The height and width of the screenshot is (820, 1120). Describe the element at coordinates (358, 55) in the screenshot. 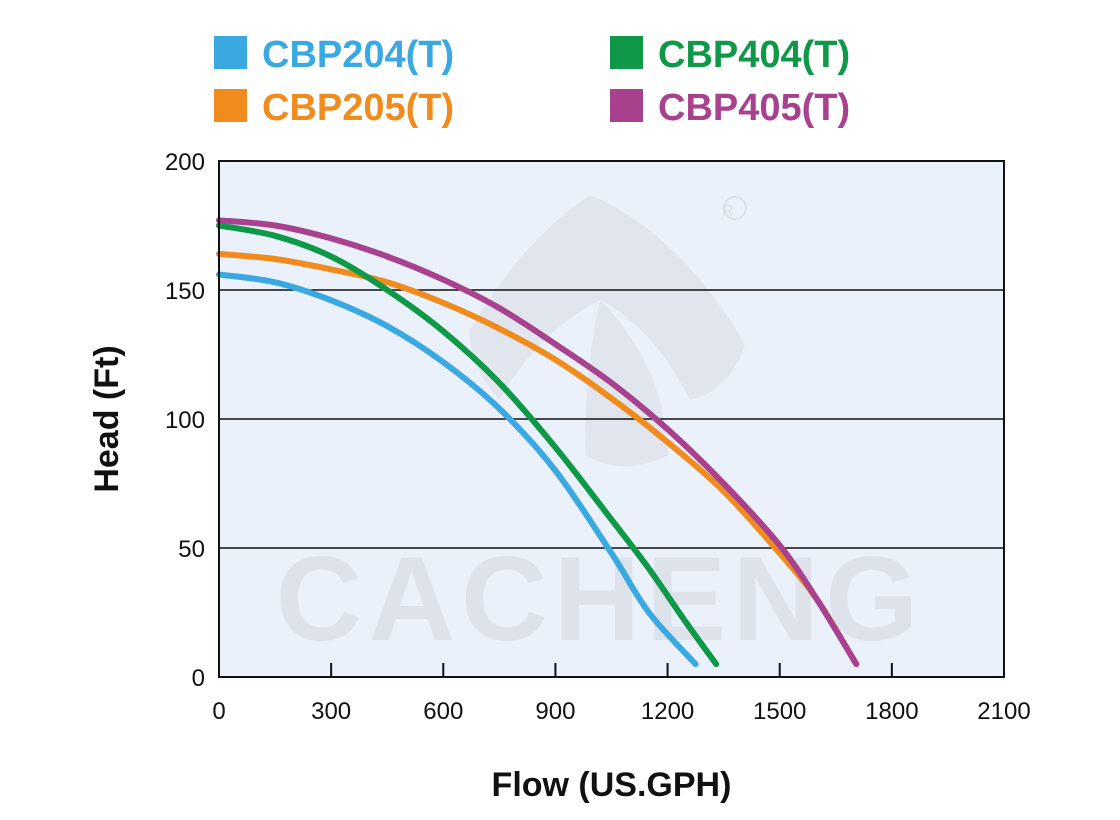

I see `legend-label-cbp204-t-: CBP204(T)` at that location.